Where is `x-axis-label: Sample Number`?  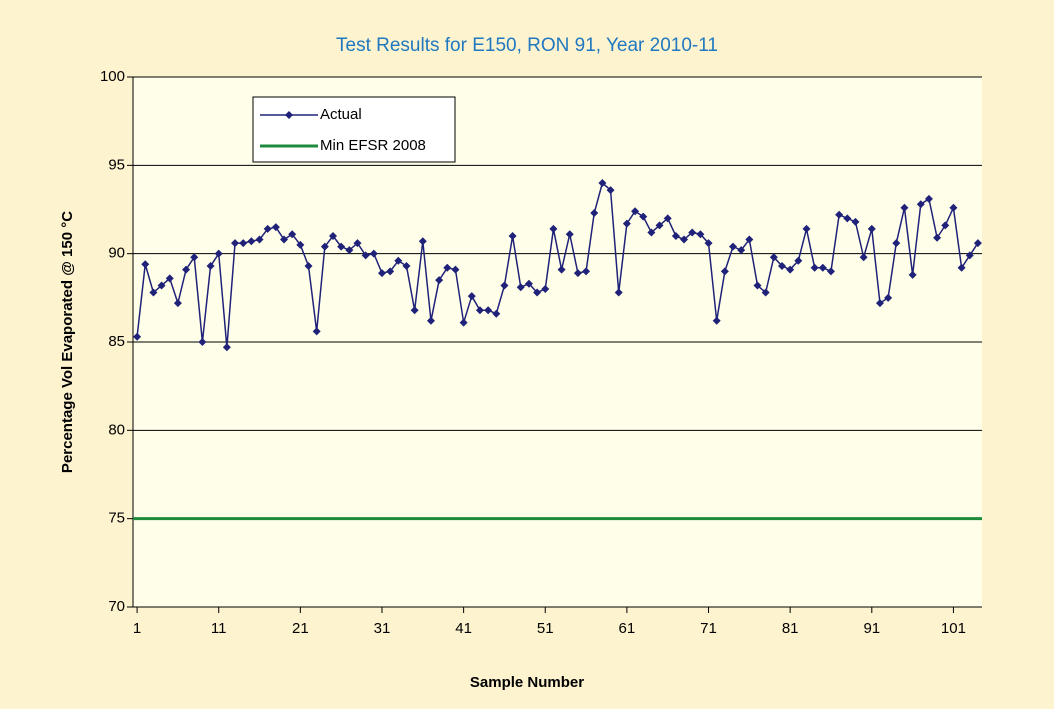 x-axis-label: Sample Number is located at coordinates (527, 682).